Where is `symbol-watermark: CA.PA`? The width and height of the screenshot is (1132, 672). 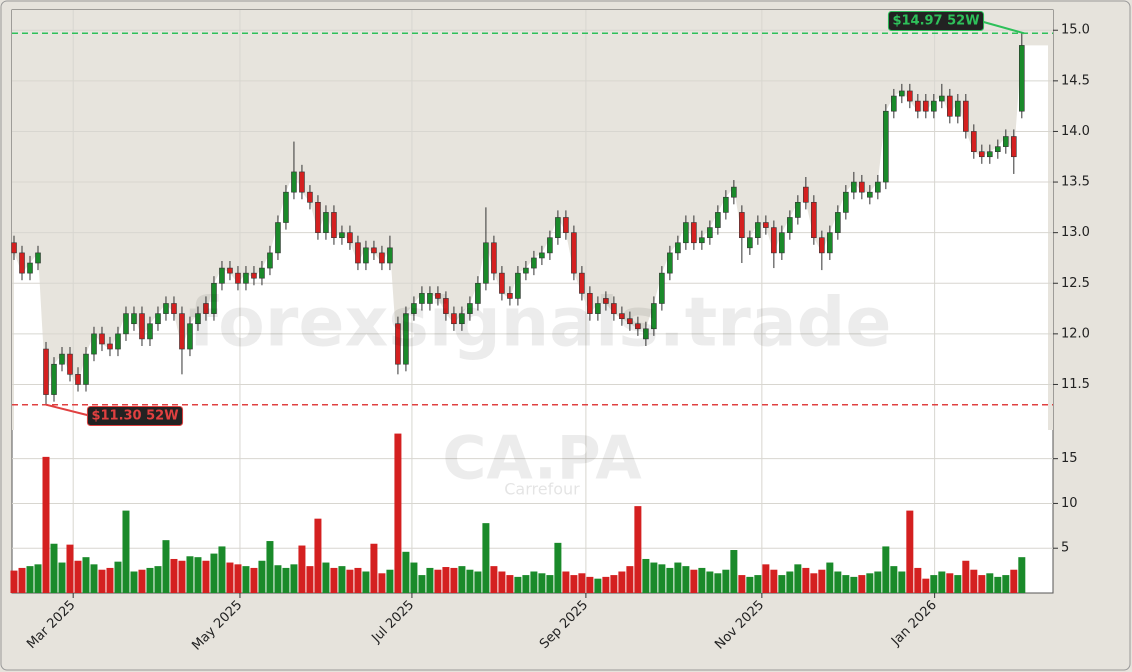
symbol-watermark: CA.PA is located at coordinates (542, 459).